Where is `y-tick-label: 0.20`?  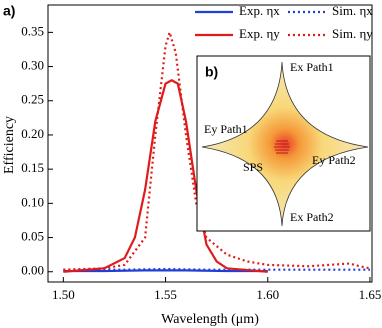
y-tick-label: 0.20 is located at coordinates (32, 133).